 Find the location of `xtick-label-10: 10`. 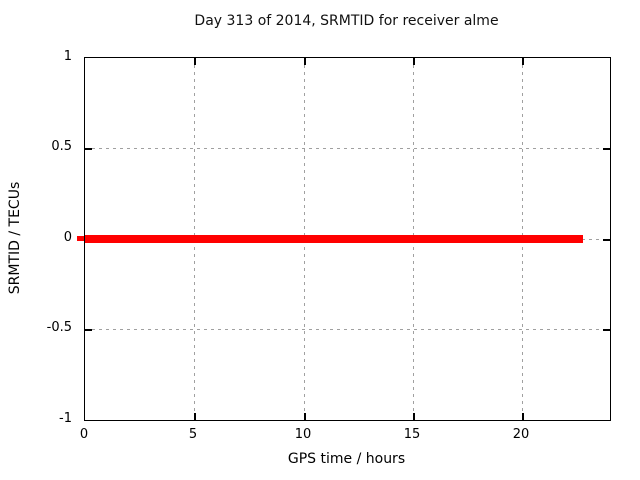

xtick-label-10: 10 is located at coordinates (303, 434).